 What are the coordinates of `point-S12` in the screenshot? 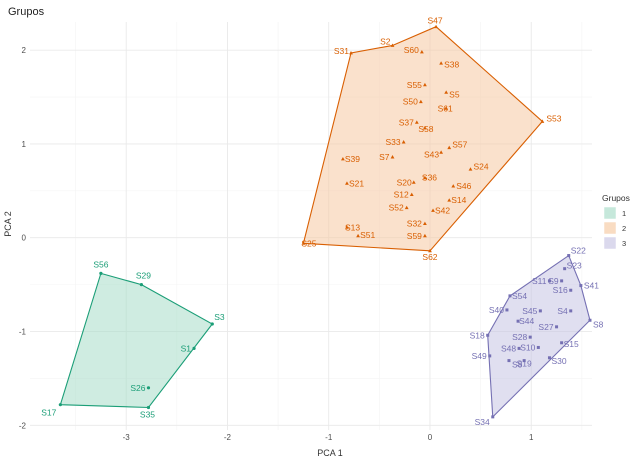 It's located at (411, 194).